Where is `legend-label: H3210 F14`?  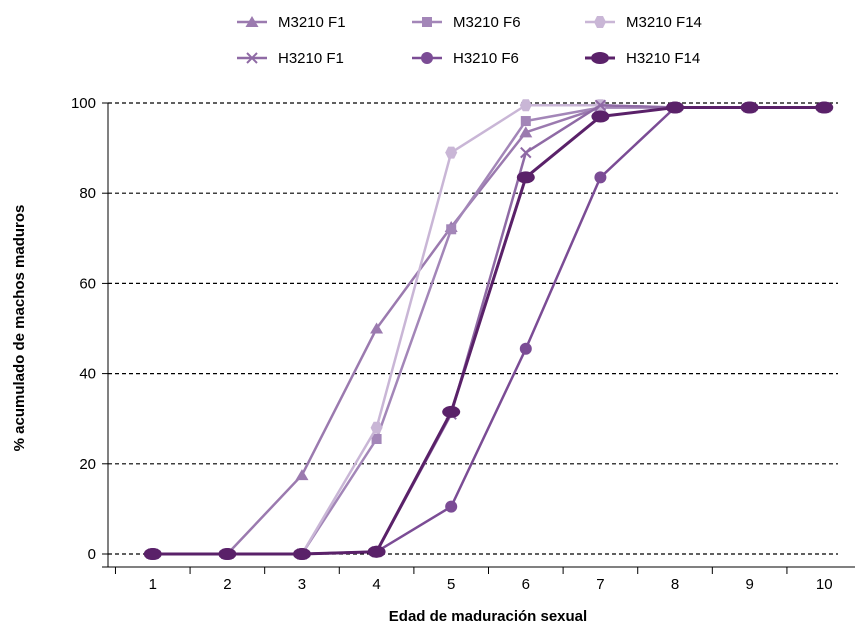 legend-label: H3210 F14 is located at coordinates (663, 58).